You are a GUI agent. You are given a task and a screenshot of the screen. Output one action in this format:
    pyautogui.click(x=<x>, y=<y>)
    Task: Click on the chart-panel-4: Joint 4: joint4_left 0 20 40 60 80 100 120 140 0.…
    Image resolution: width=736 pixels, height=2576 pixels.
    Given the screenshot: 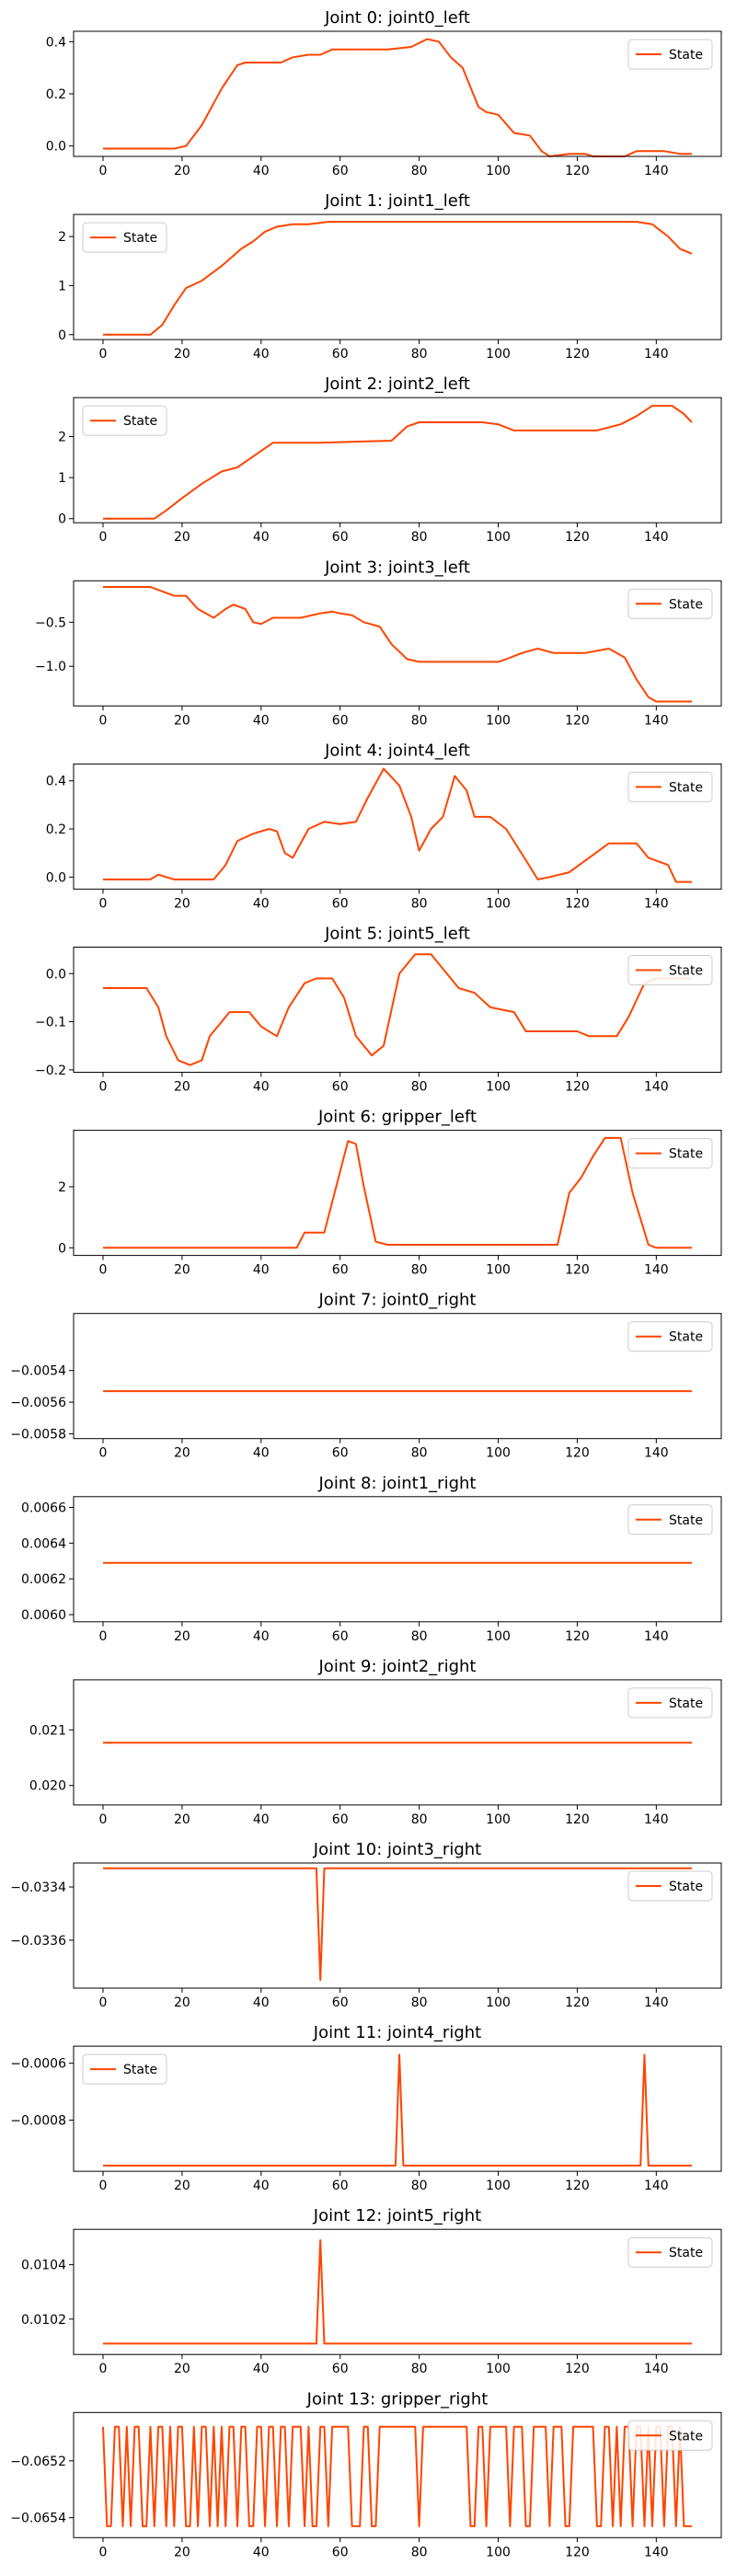 What is the action you would take?
    pyautogui.click(x=384, y=826)
    